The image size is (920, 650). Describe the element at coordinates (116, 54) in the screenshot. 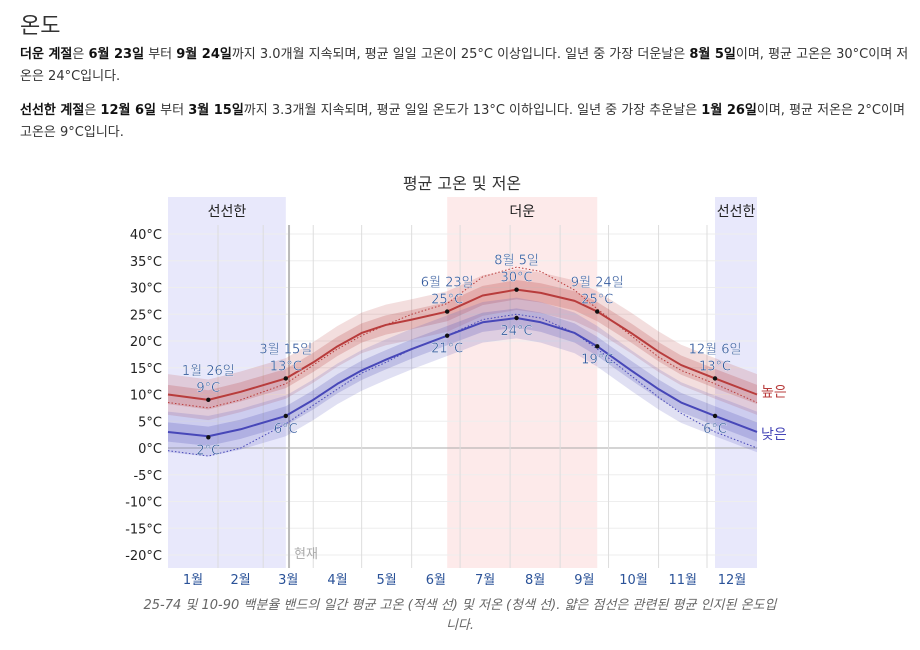

I see `hot-start: 6월 23일` at that location.